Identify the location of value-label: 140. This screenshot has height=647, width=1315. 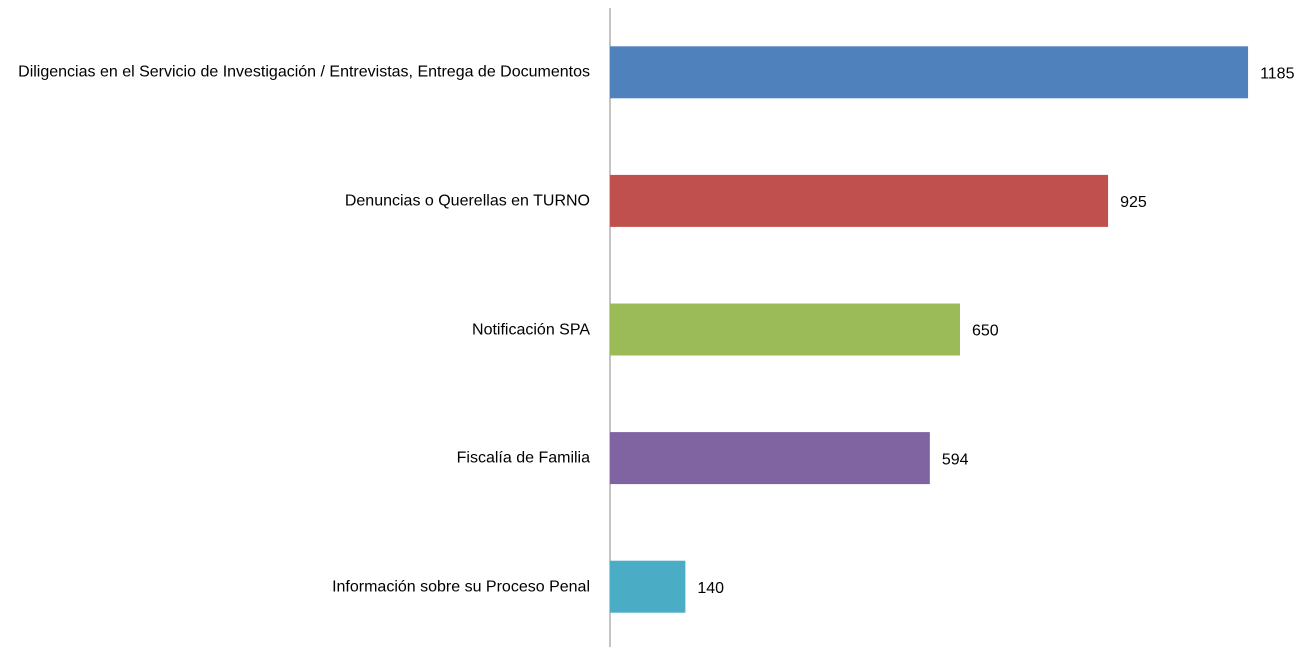
(710, 588).